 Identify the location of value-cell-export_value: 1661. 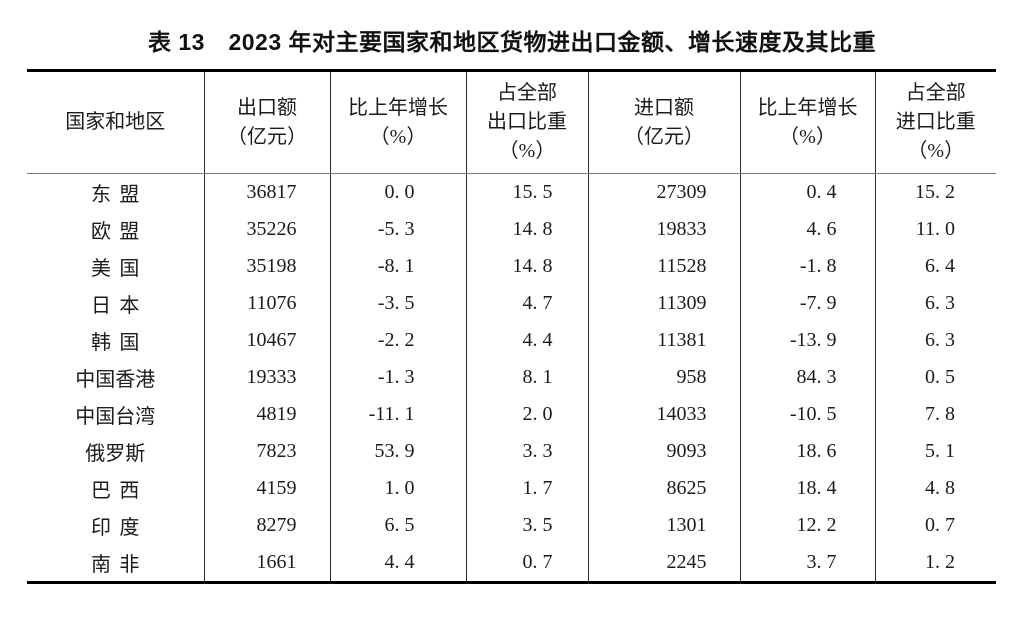
(266, 563).